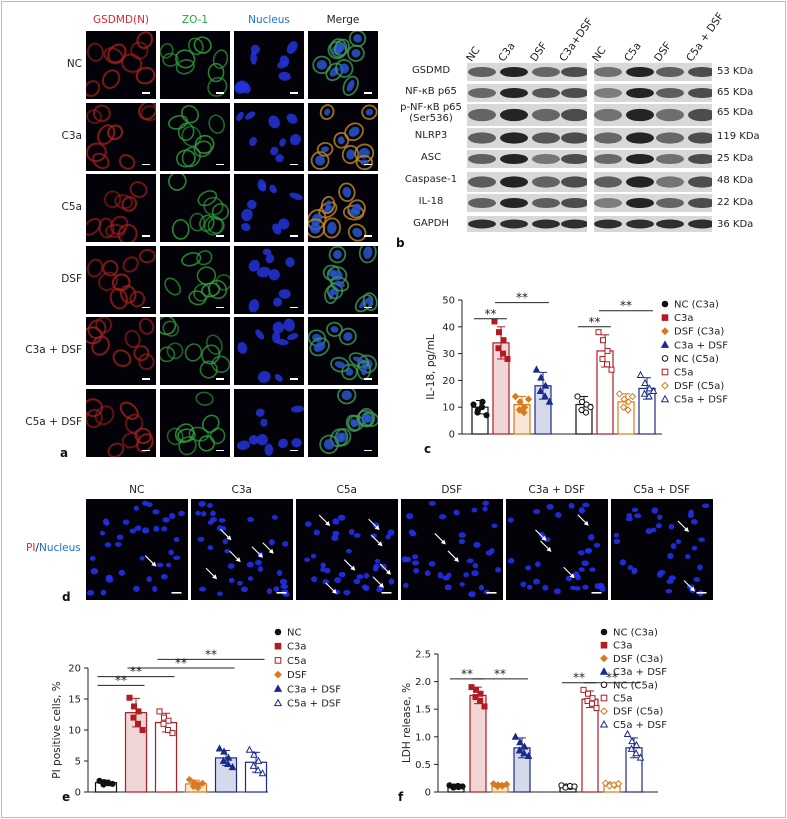 This screenshot has width=787, height=819. I want to click on pi-label: PI, so click(31, 548).